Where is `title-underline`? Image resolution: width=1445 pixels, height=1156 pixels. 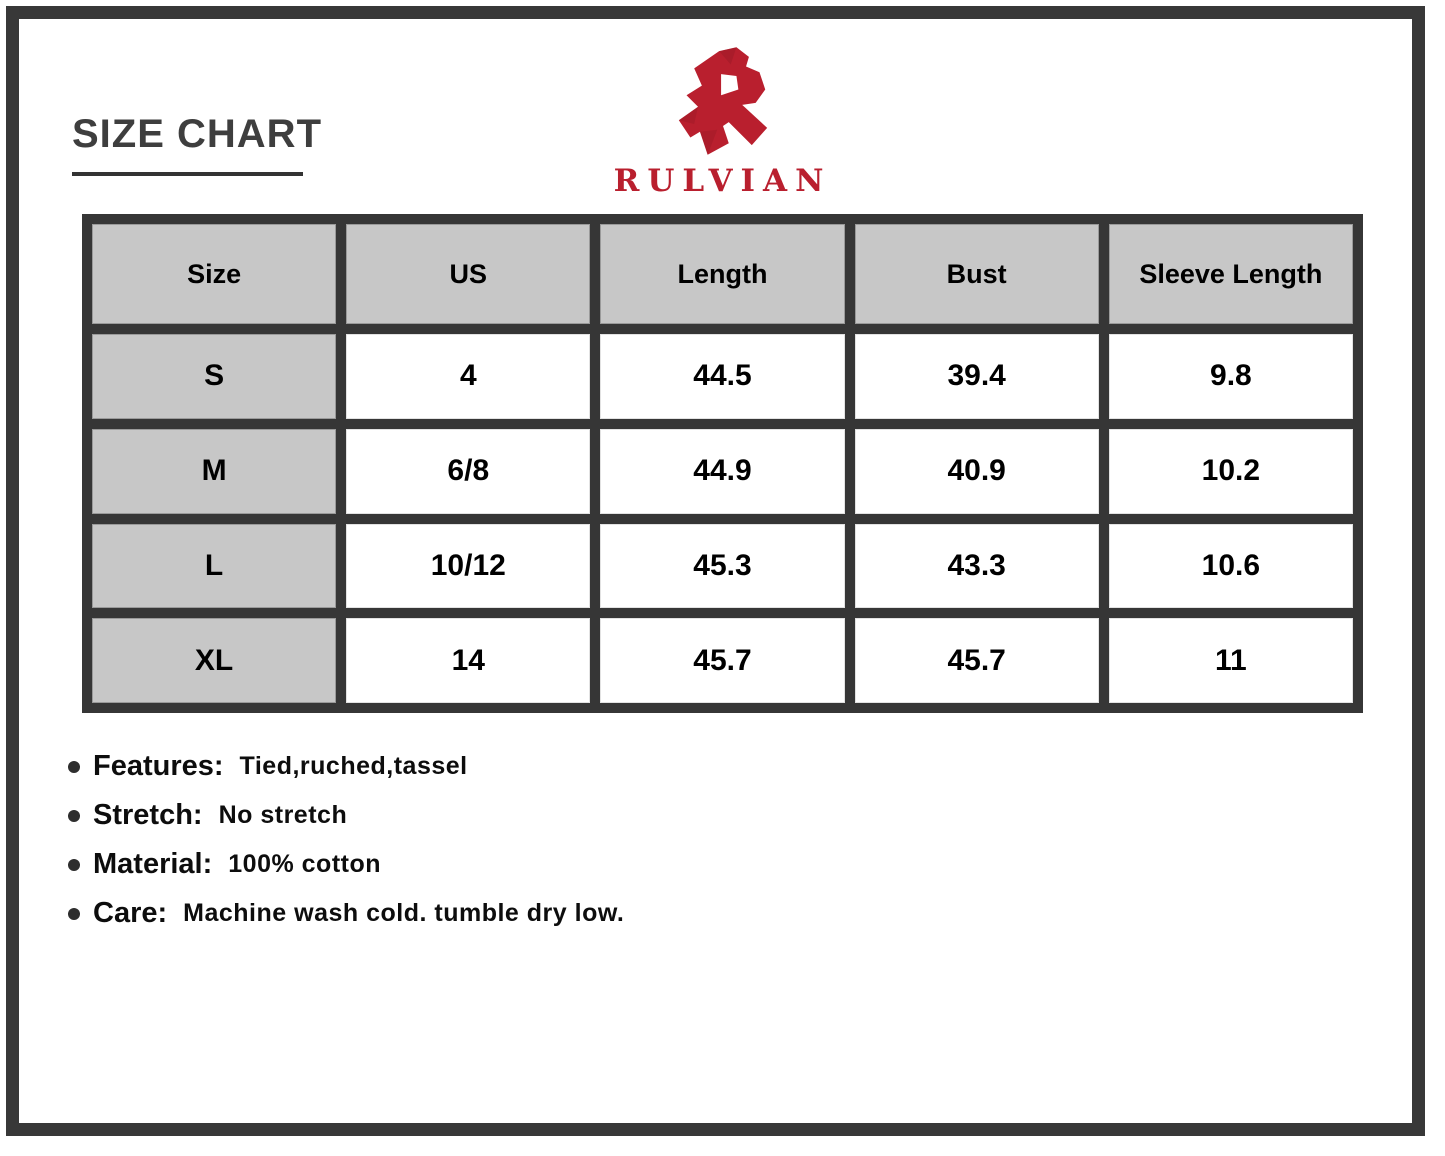 title-underline is located at coordinates (187, 174).